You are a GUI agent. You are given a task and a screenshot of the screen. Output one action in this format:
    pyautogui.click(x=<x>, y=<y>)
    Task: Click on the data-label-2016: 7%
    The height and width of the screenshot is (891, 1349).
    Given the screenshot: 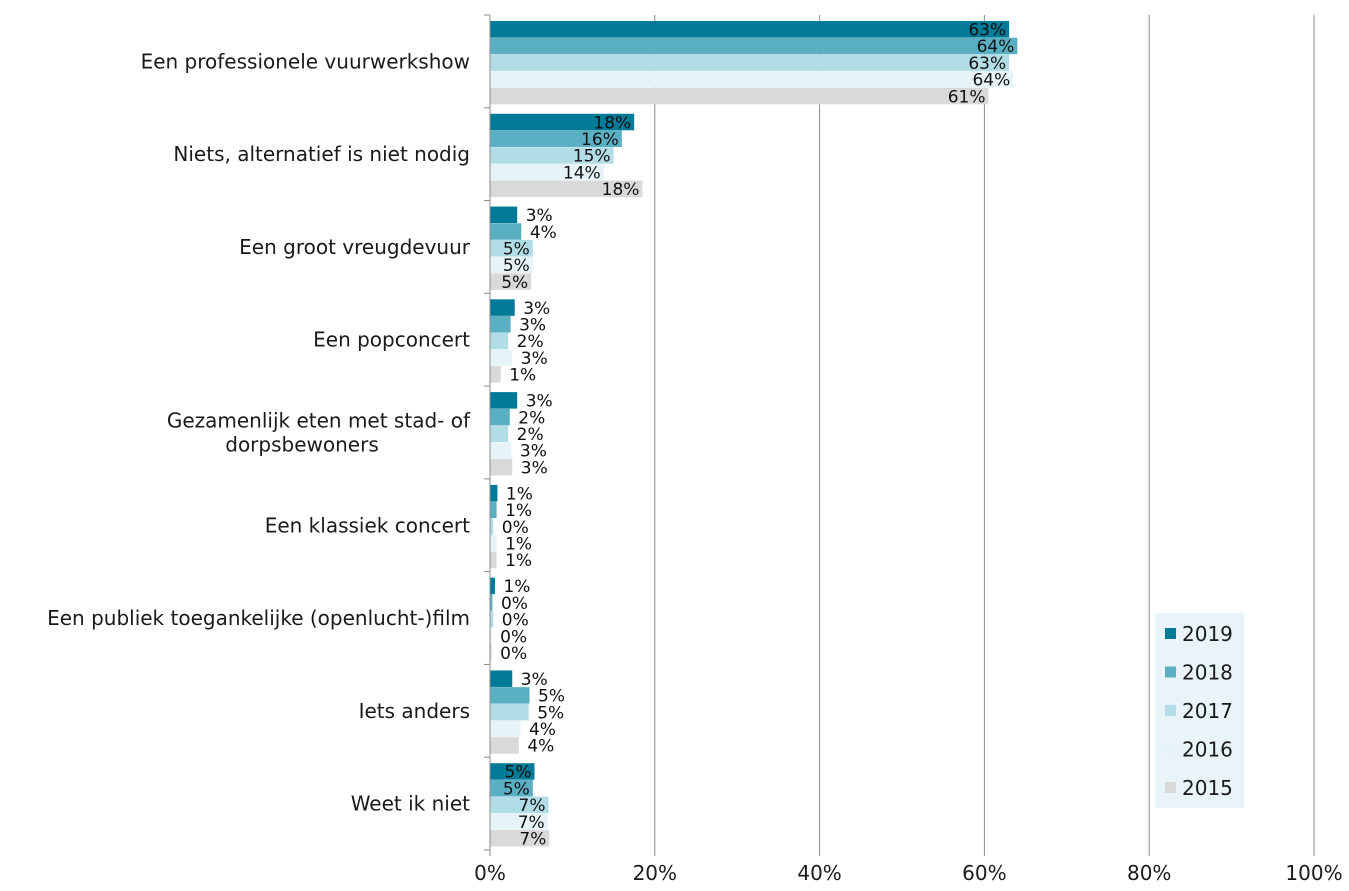 What is the action you would take?
    pyautogui.click(x=531, y=823)
    